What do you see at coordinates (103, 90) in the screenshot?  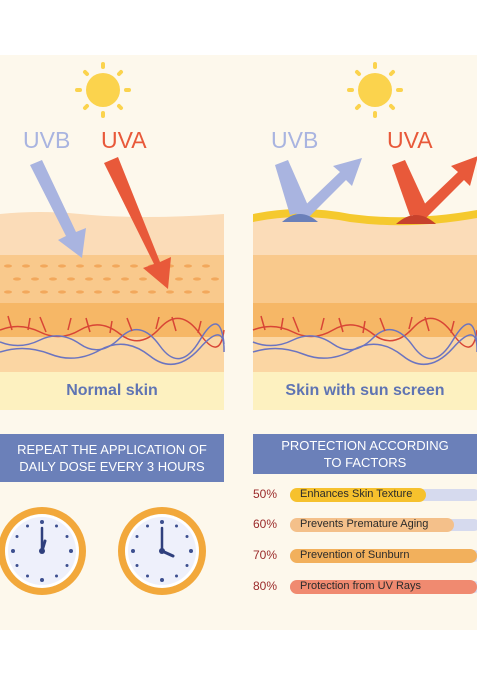 I see `left-sun-icon` at bounding box center [103, 90].